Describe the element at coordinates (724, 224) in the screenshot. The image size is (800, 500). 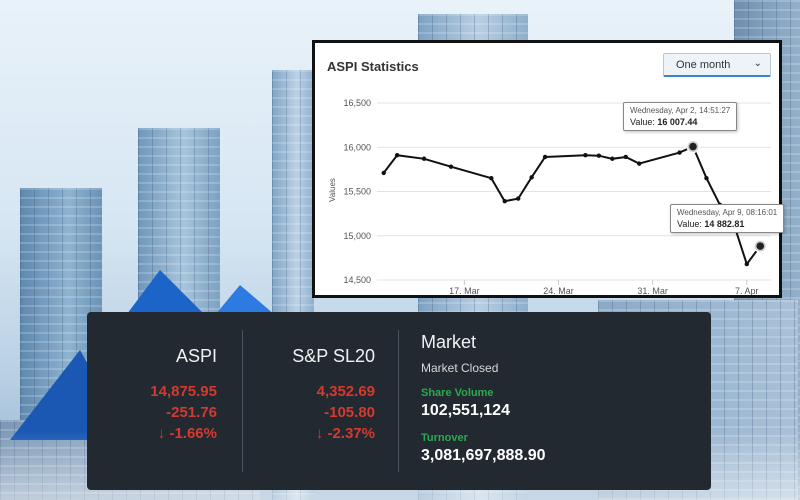
I see `tooltip-value-number: 14 882.81` at that location.